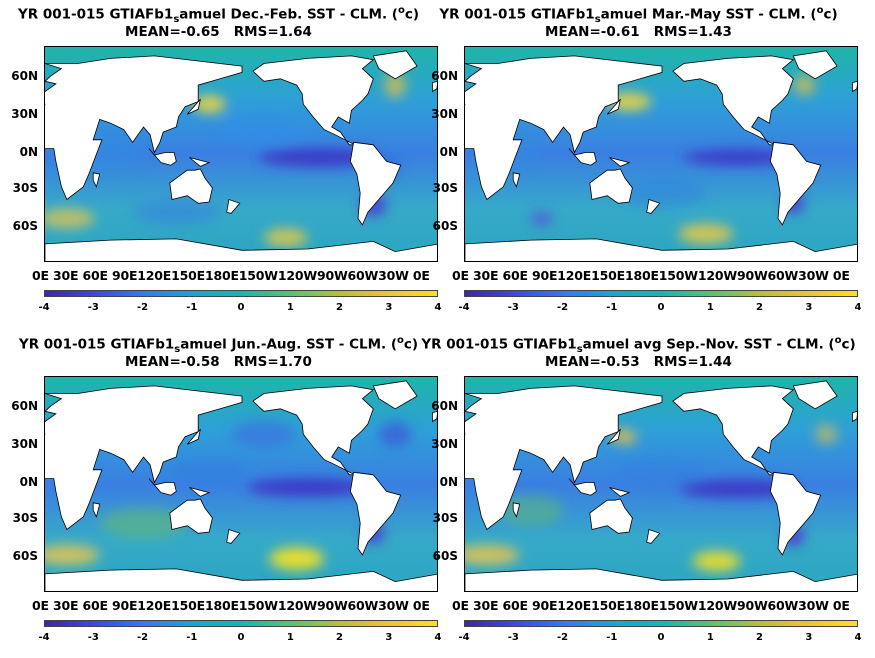 Image resolution: width=875 pixels, height=658 pixels. I want to click on title-rest: amuel Jun.-Aug. SST - CLM. (, so click(289, 344).